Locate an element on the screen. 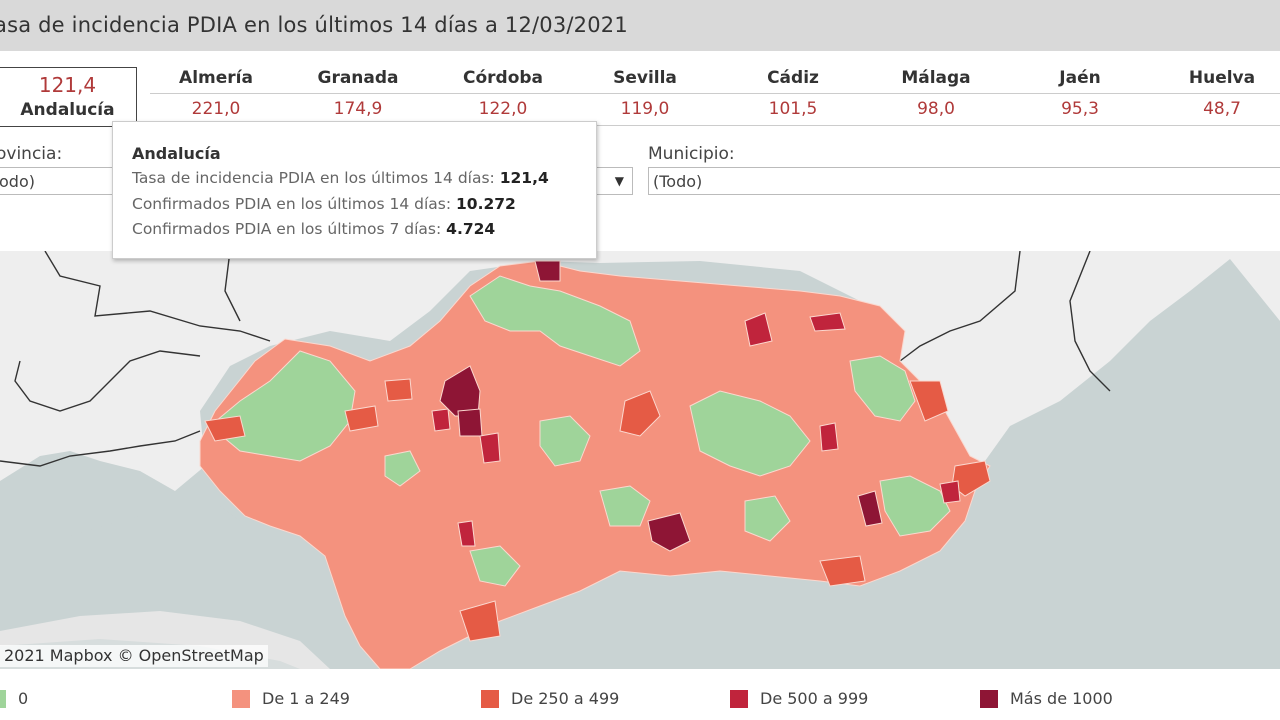 Image resolution: width=1280 pixels, height=720 pixels. summary-value: 121,4 is located at coordinates (67, 85).